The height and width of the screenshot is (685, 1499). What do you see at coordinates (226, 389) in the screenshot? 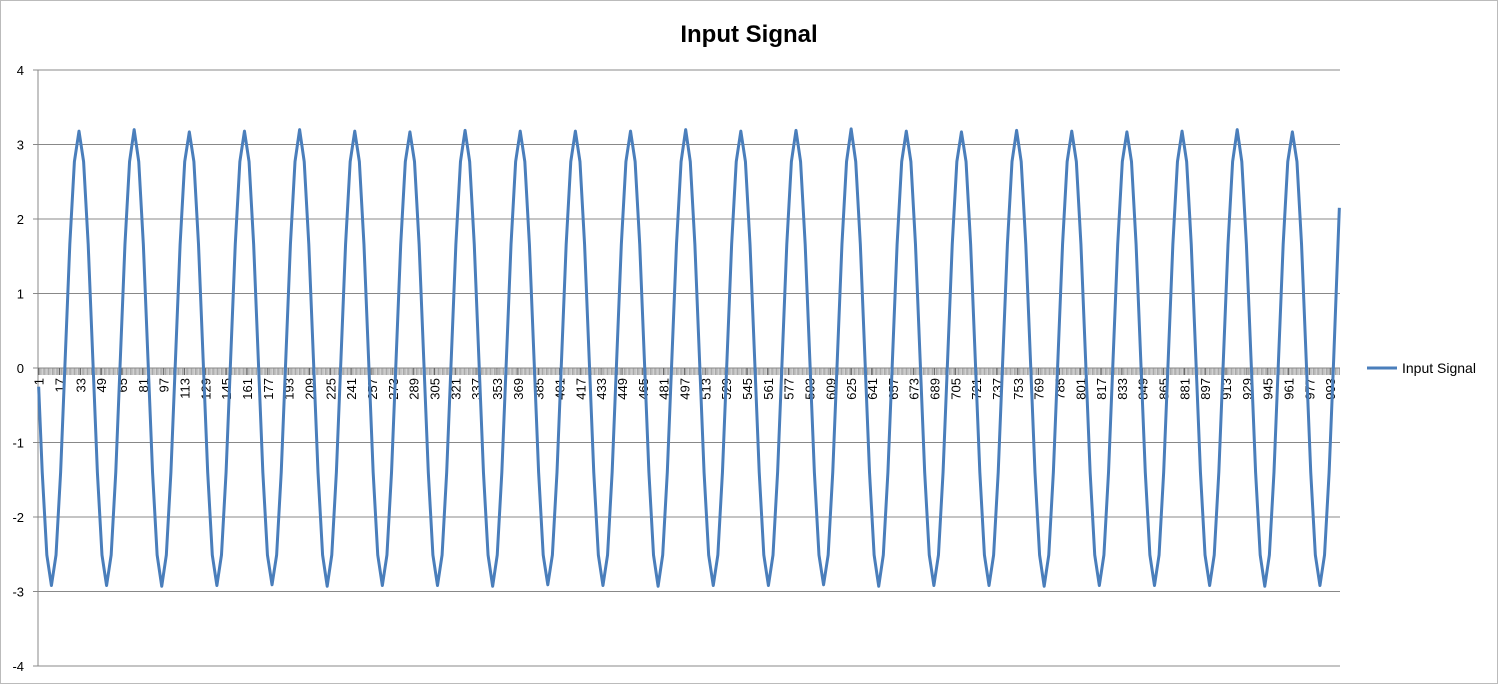
I see `x-tick-label: 145` at bounding box center [226, 389].